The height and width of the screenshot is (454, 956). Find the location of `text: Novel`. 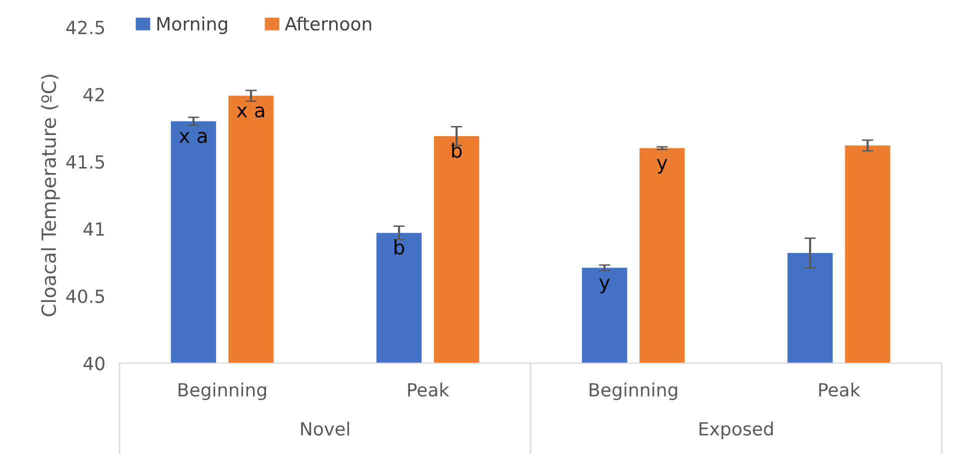

text: Novel is located at coordinates (325, 429).